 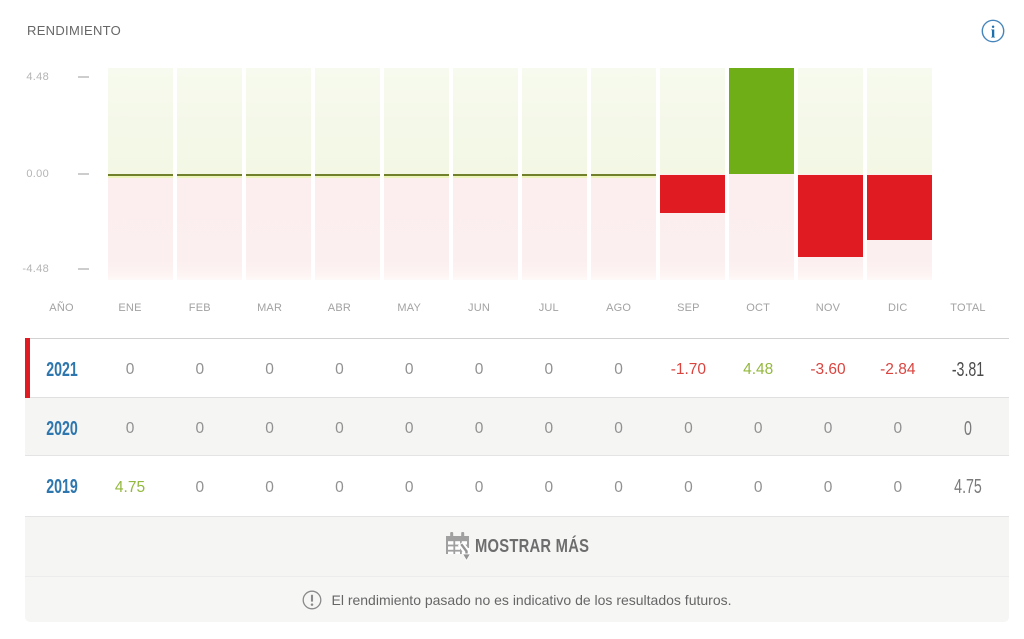 I want to click on svg-text: i, so click(x=993, y=31).